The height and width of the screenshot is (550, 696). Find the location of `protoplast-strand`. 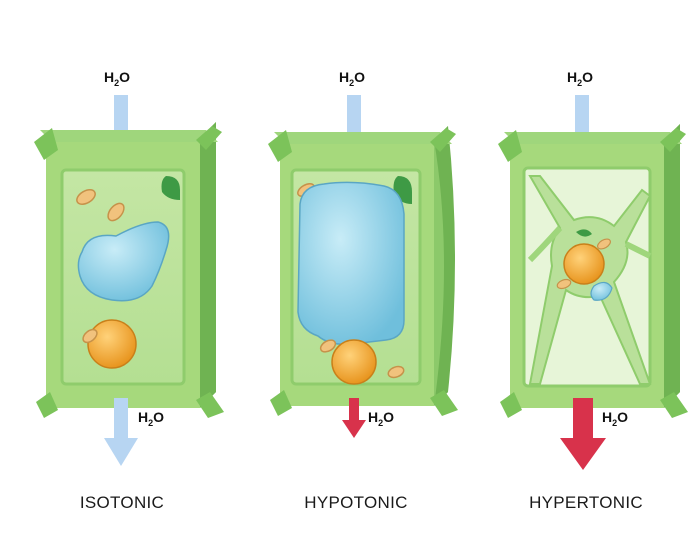

protoplast-strand is located at coordinates (589, 244).